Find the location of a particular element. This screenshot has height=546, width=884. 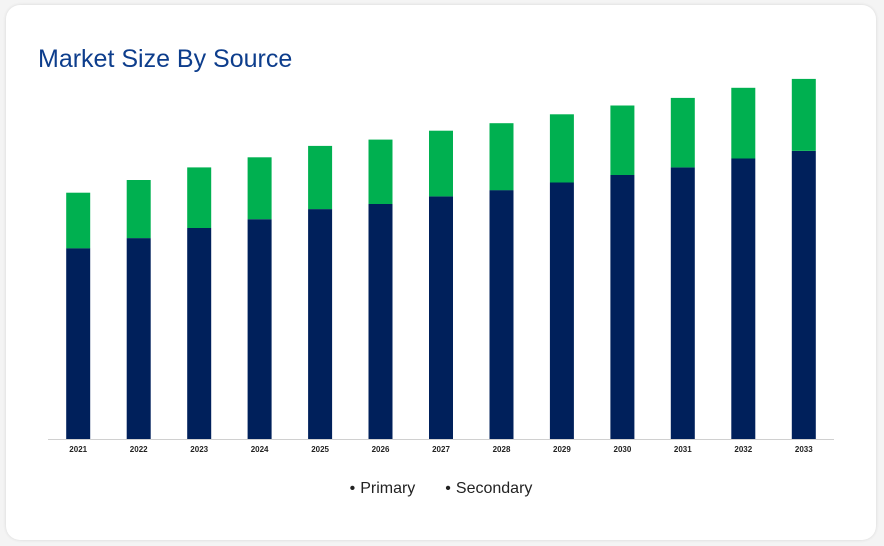

bar-secondary-2030 is located at coordinates (622, 140).